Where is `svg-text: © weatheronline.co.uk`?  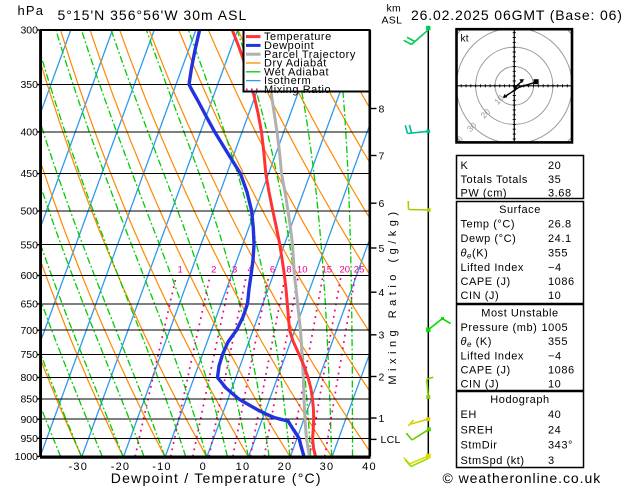
svg-text: © weatheronline.co.uk is located at coordinates (522, 478).